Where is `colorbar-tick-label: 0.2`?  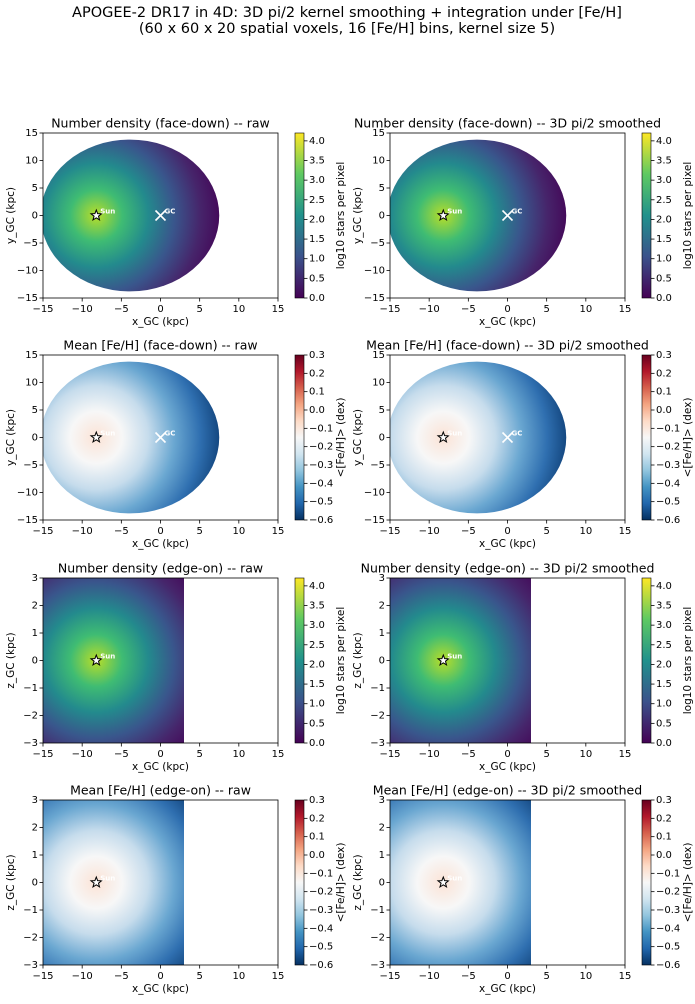
colorbar-tick-label: 0.2 is located at coordinates (317, 818).